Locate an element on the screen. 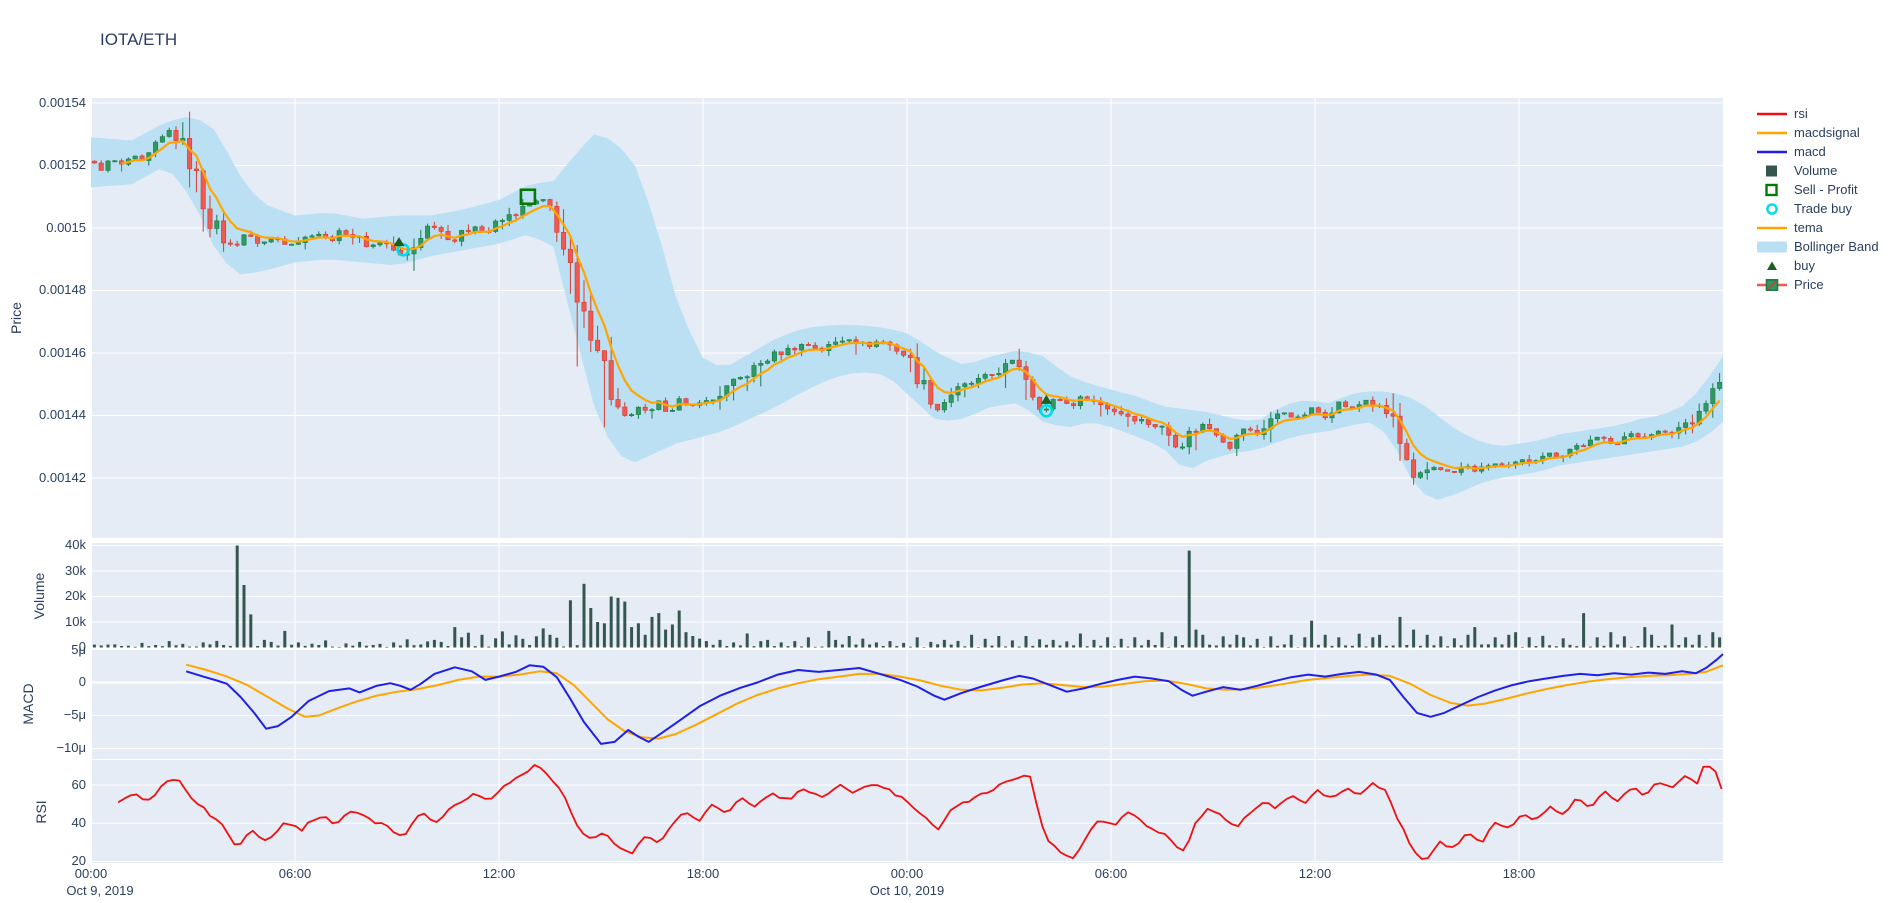 The image size is (1890, 903). sell-profit-square-icon is located at coordinates (1772, 190).